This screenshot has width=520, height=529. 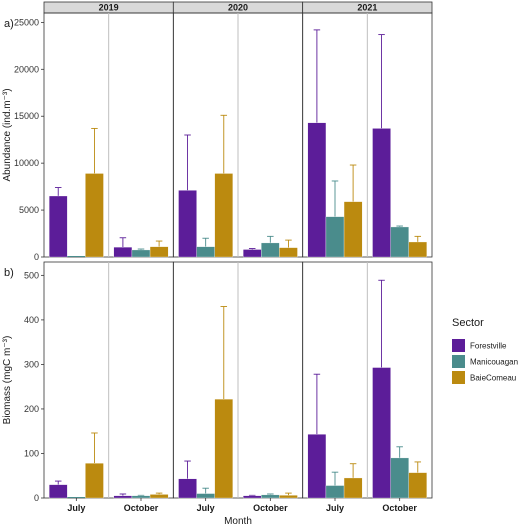 What do you see at coordinates (458, 377) in the screenshot?
I see `legend-swatch-baiecomeau` at bounding box center [458, 377].